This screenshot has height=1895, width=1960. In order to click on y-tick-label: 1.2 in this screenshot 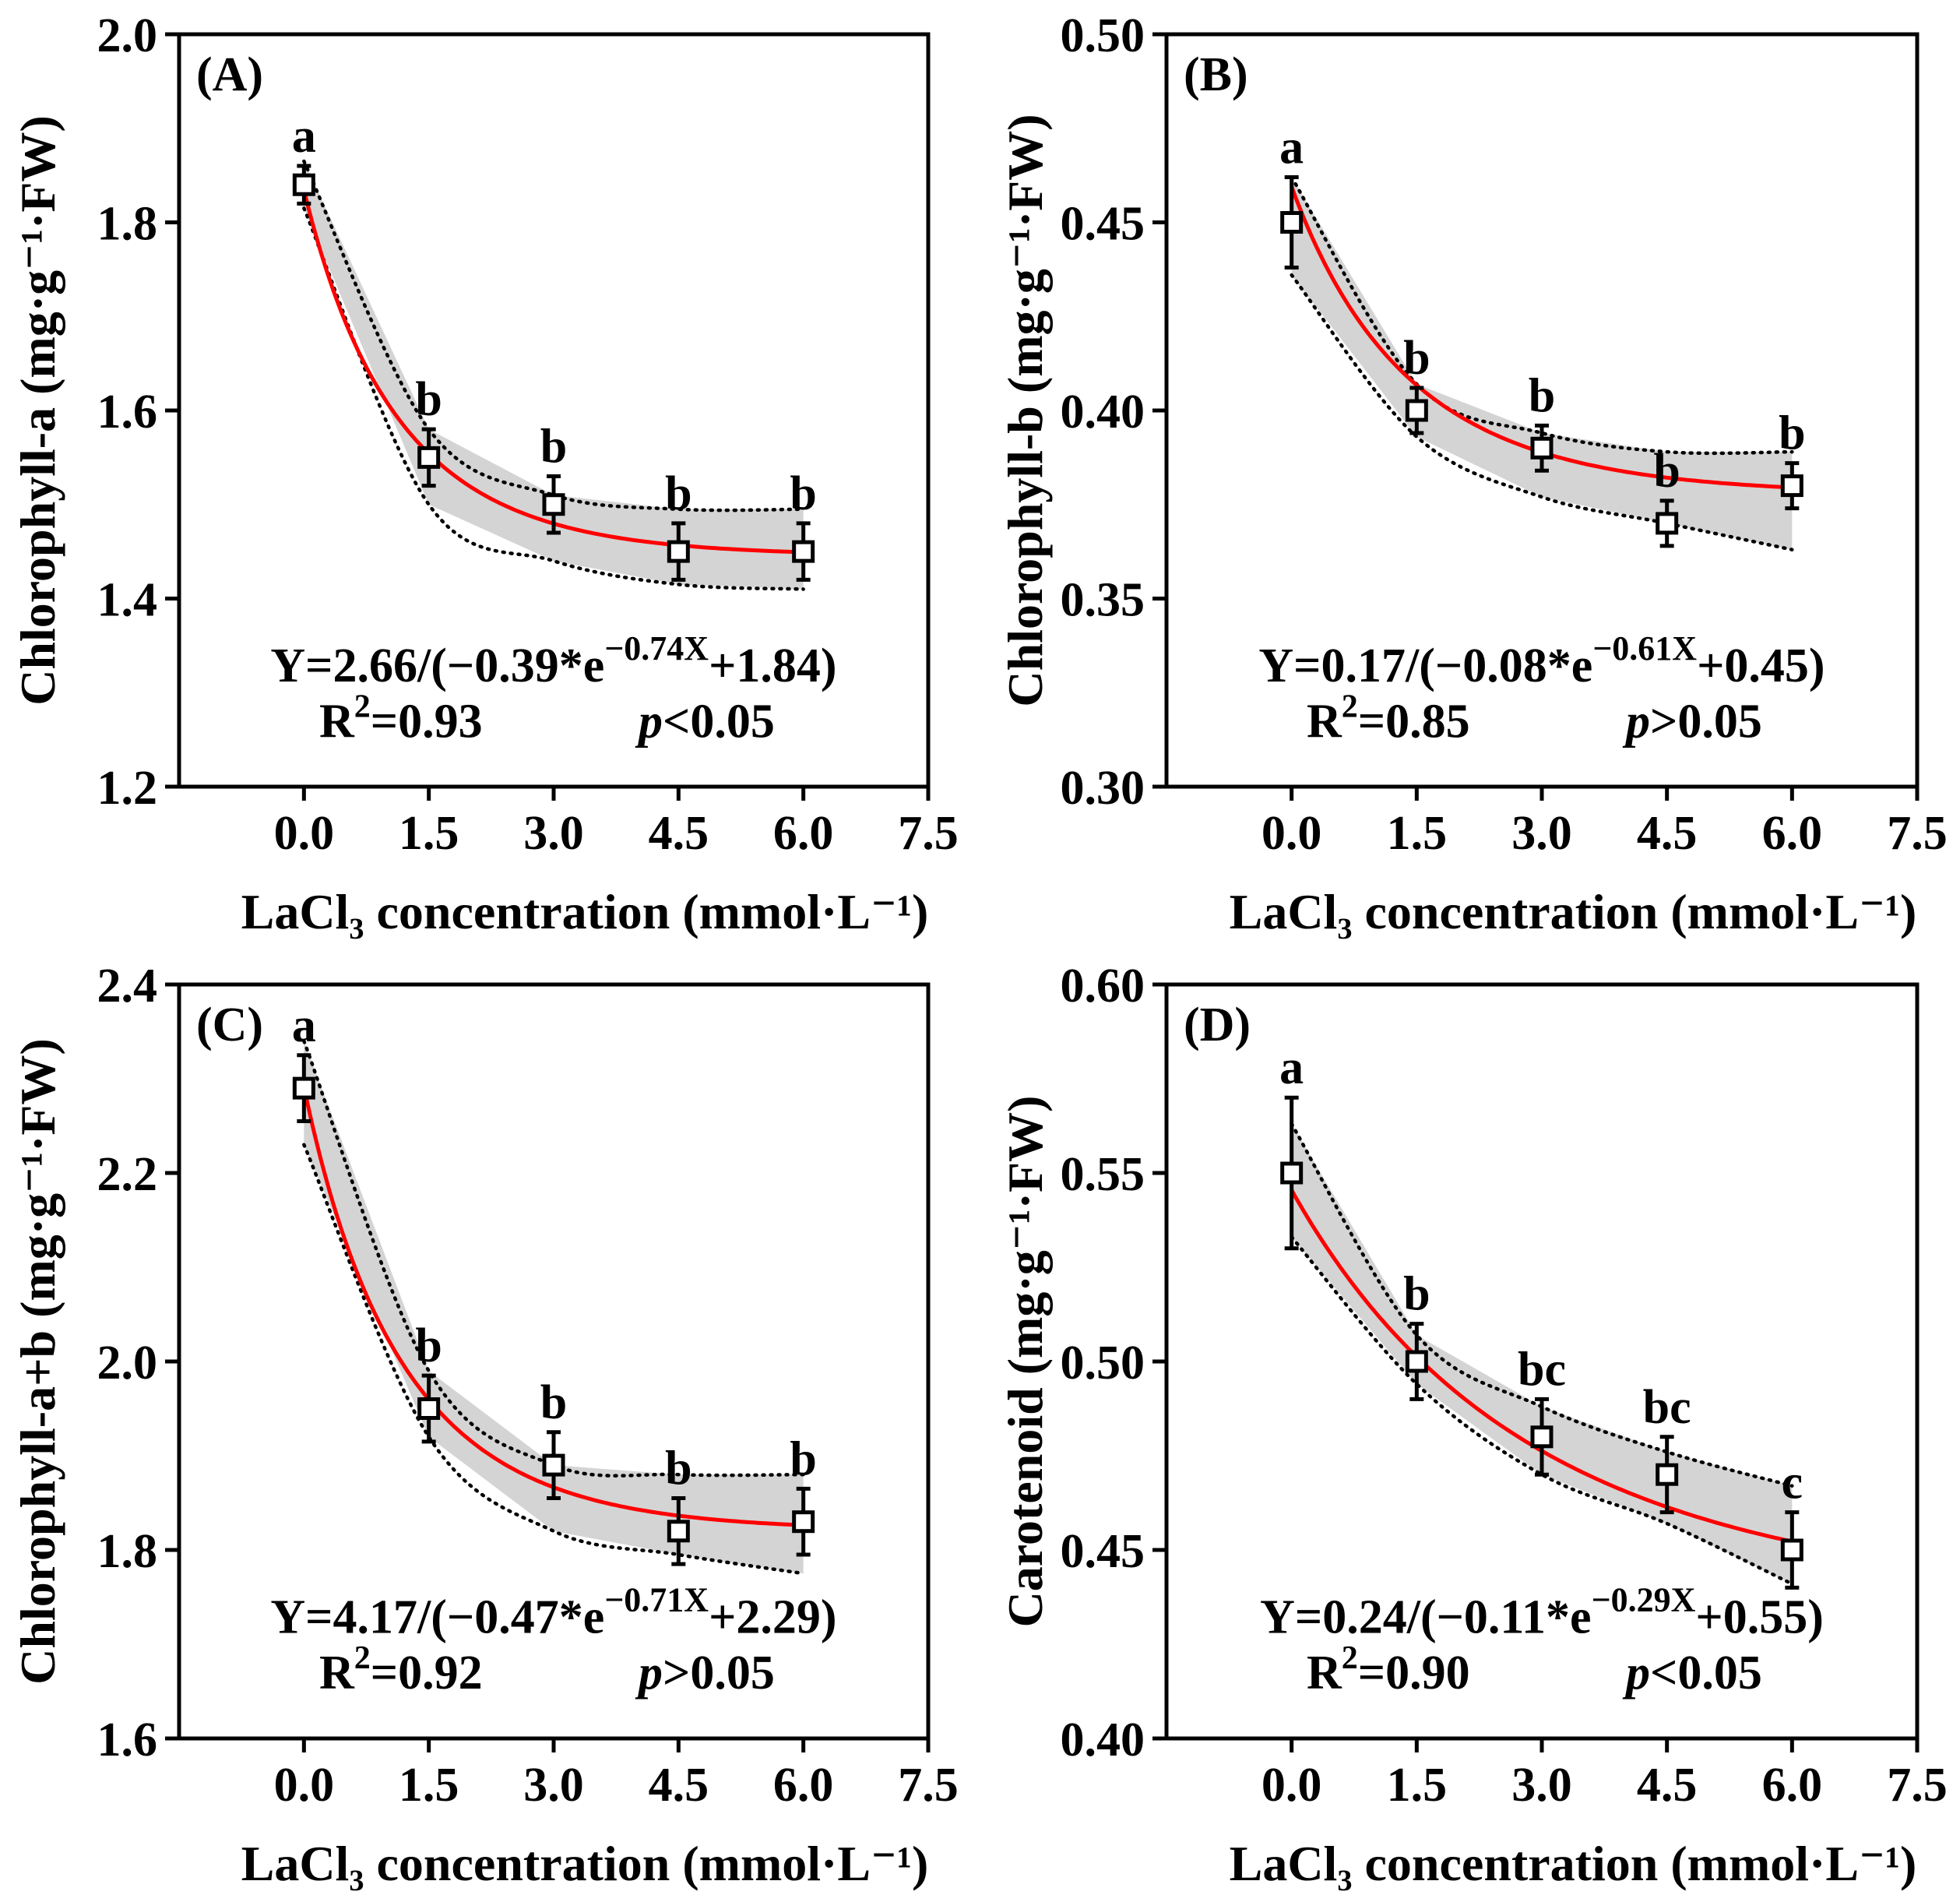, I will do `click(127, 788)`.